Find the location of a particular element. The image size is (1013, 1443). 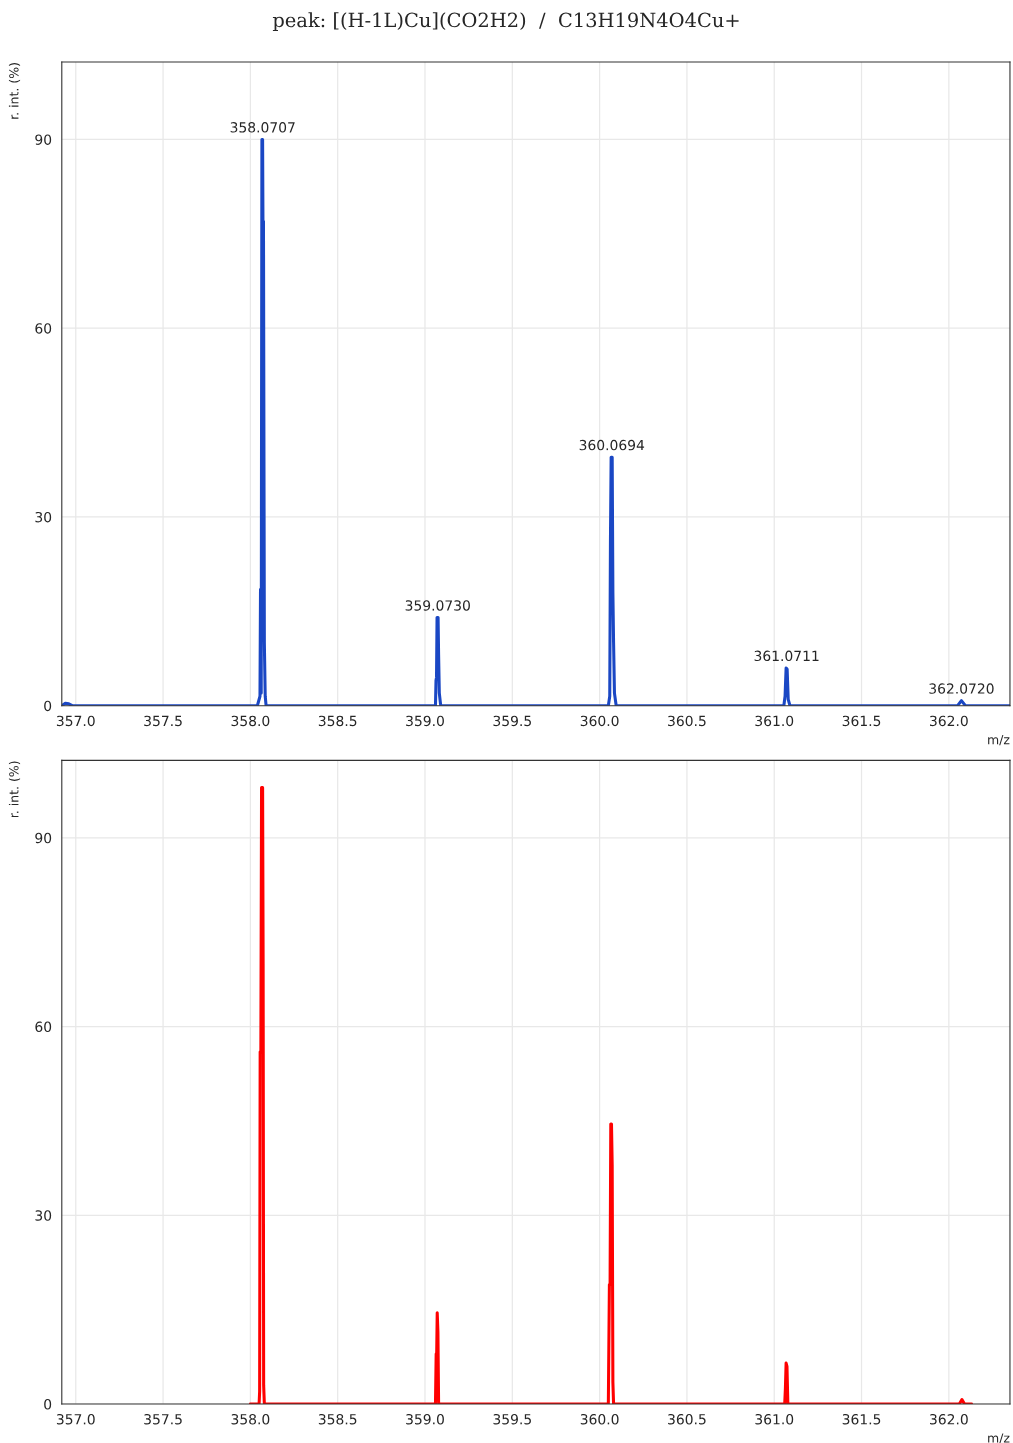

annotation: 360.0694 is located at coordinates (612, 445).